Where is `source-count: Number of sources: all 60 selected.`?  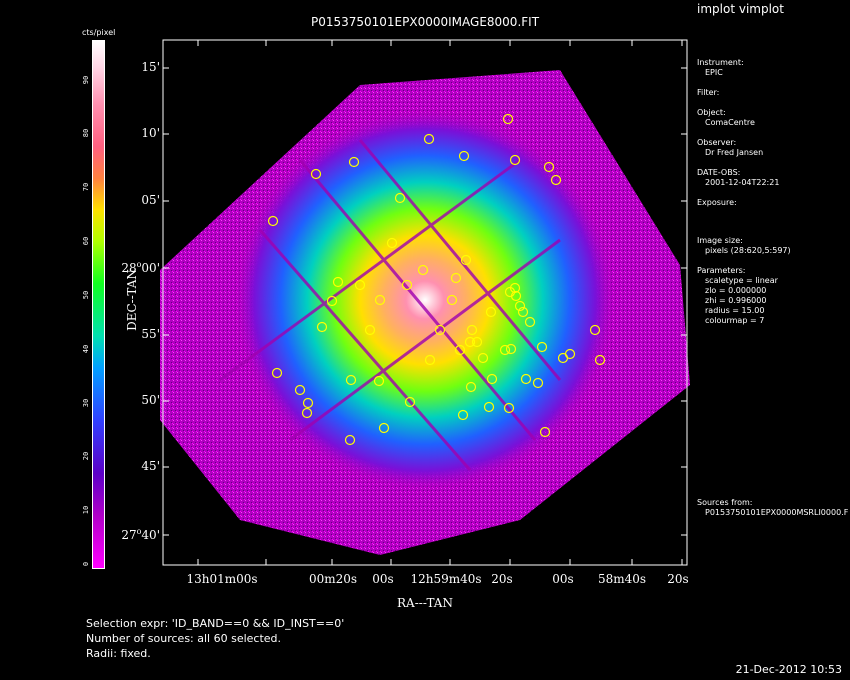 source-count: Number of sources: all 60 selected. is located at coordinates (184, 638).